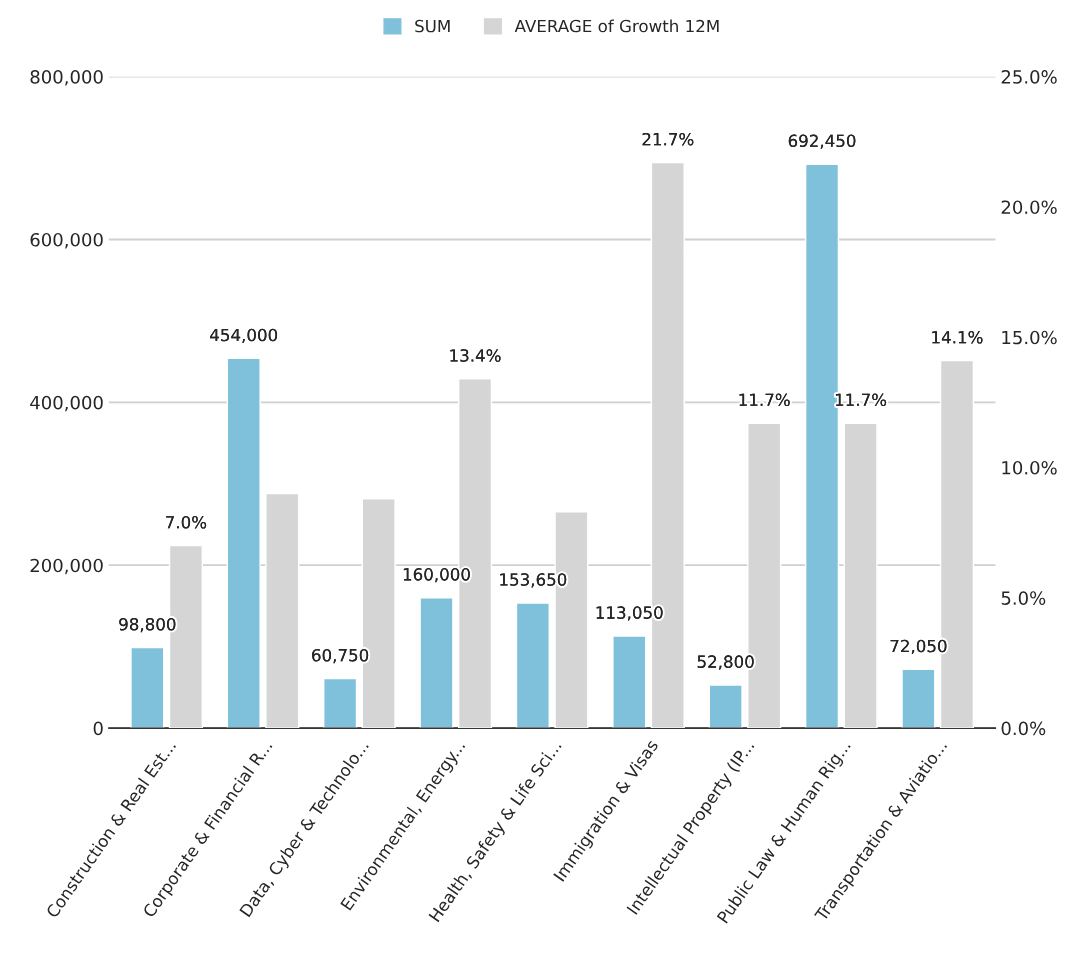 Image resolution: width=1088 pixels, height=958 pixels. What do you see at coordinates (1029, 467) in the screenshot?
I see `y2-tick-label: 10.0%` at bounding box center [1029, 467].